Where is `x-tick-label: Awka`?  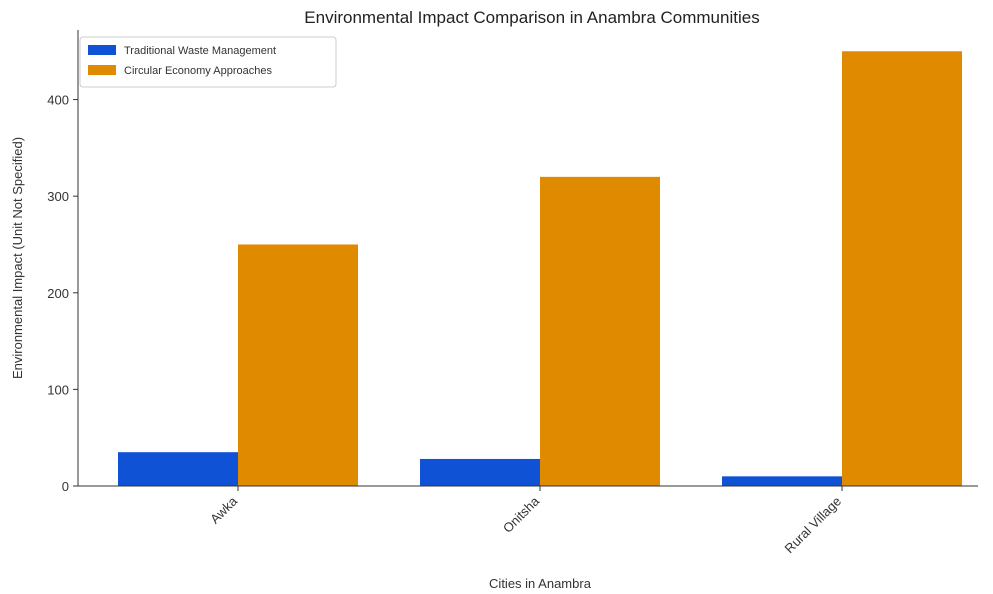 x-tick-label: Awka is located at coordinates (223, 509).